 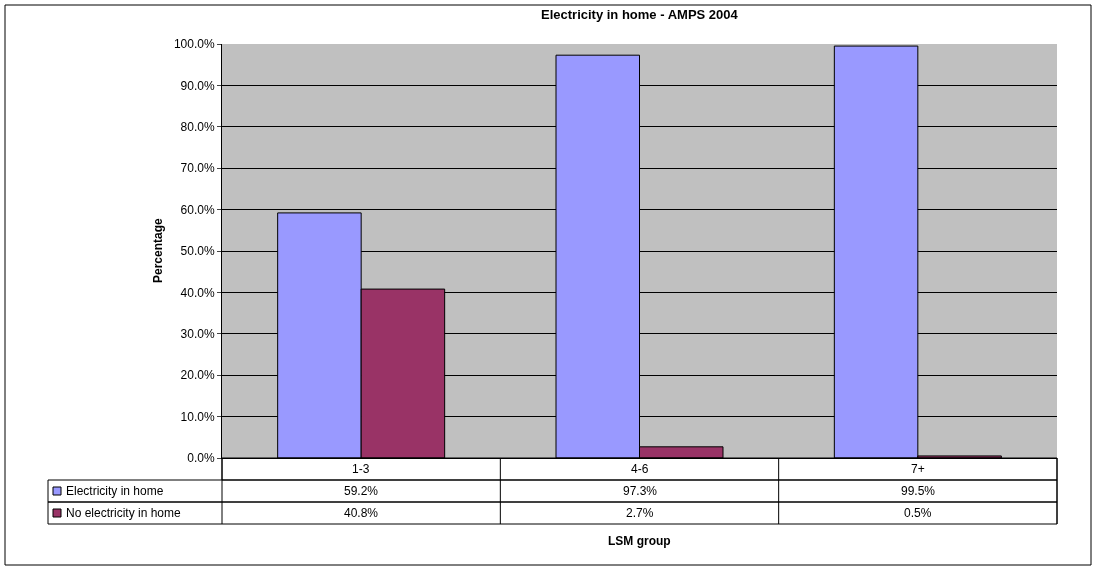 I want to click on x-tick-label: 4-6, so click(x=640, y=469).